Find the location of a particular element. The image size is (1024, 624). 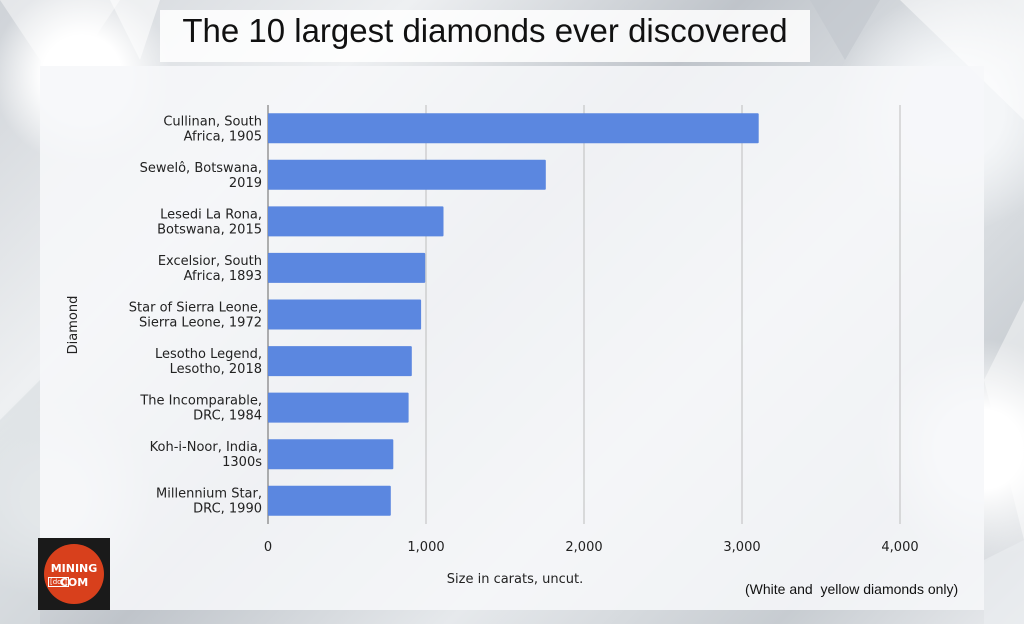

category-label-line: Lesotho Legend, is located at coordinates (208, 354).